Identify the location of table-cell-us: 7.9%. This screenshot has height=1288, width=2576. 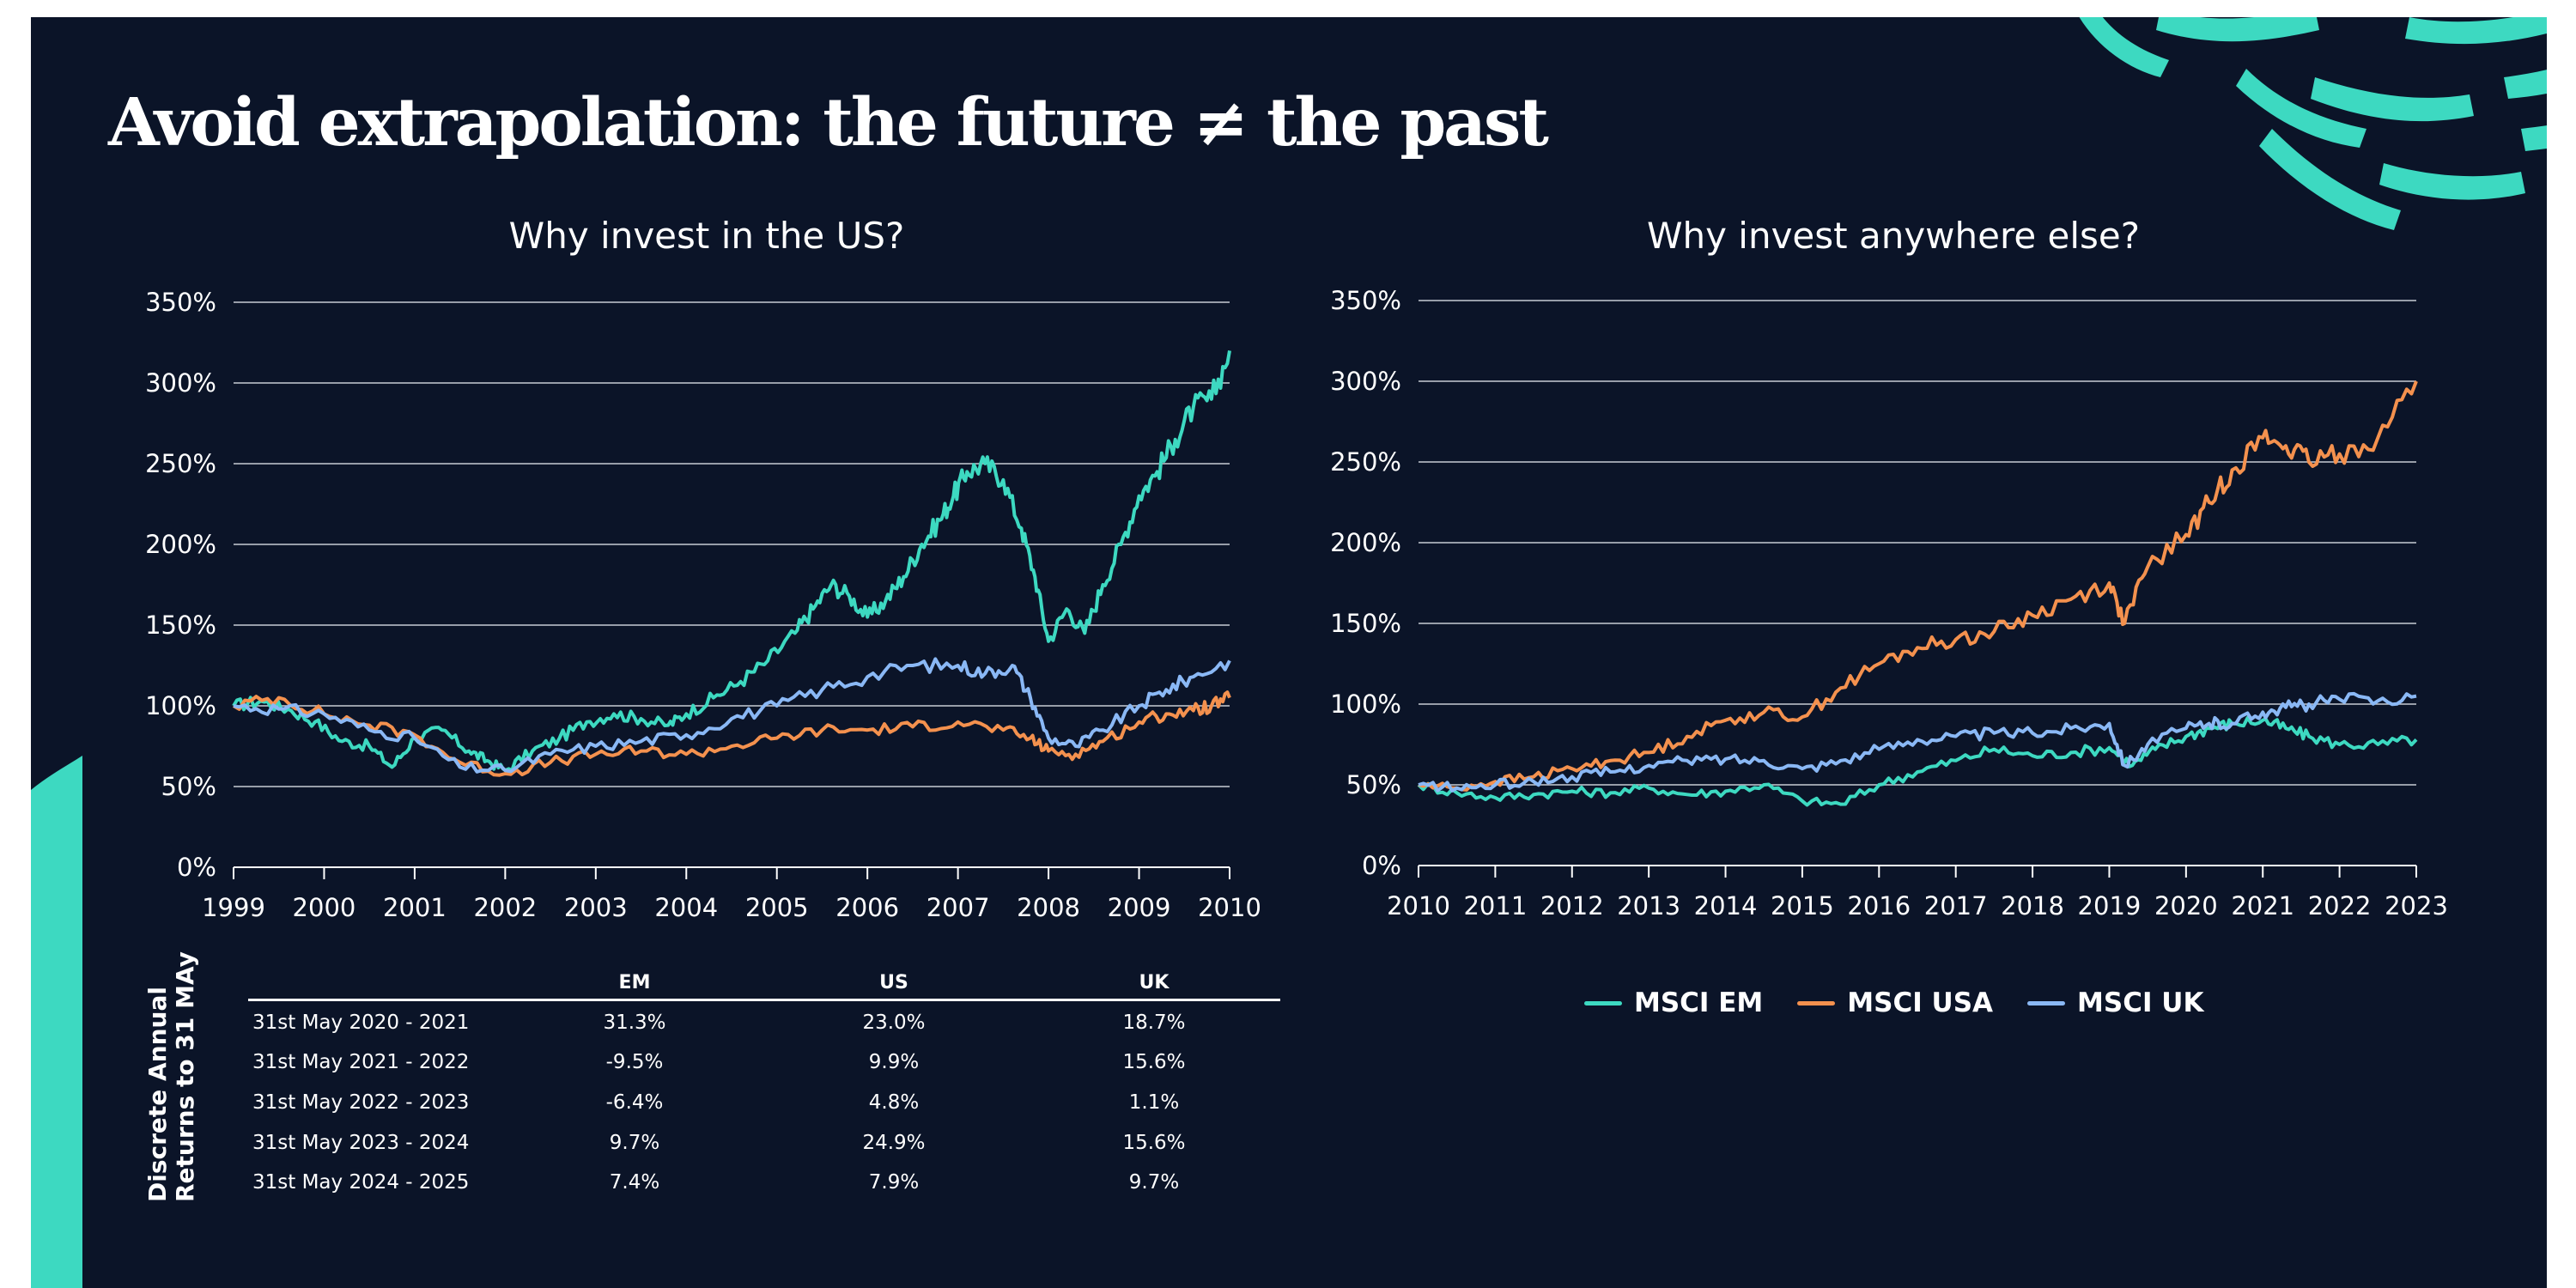
(894, 1182).